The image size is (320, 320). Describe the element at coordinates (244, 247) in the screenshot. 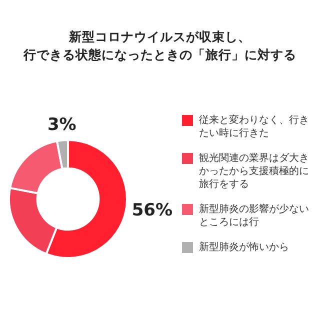

I see `legend-label: 新型肺炎が怖いから` at that location.